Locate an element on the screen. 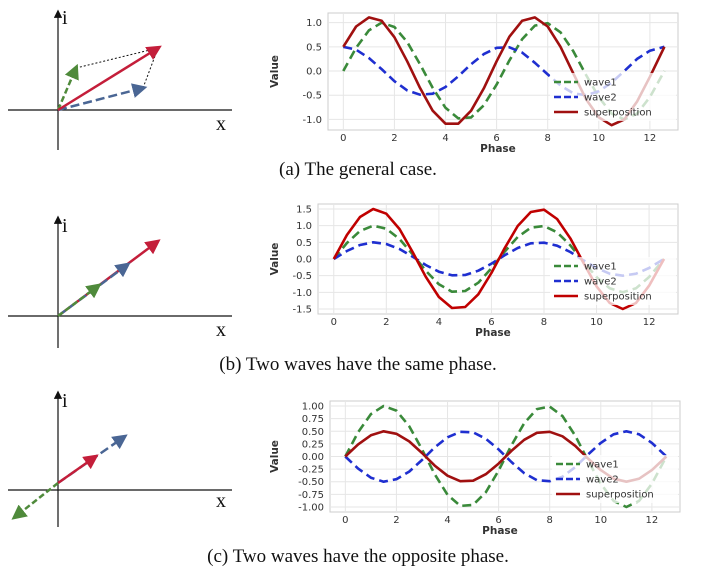 The image size is (716, 577). y-tick-label: -0.25 is located at coordinates (311, 470).